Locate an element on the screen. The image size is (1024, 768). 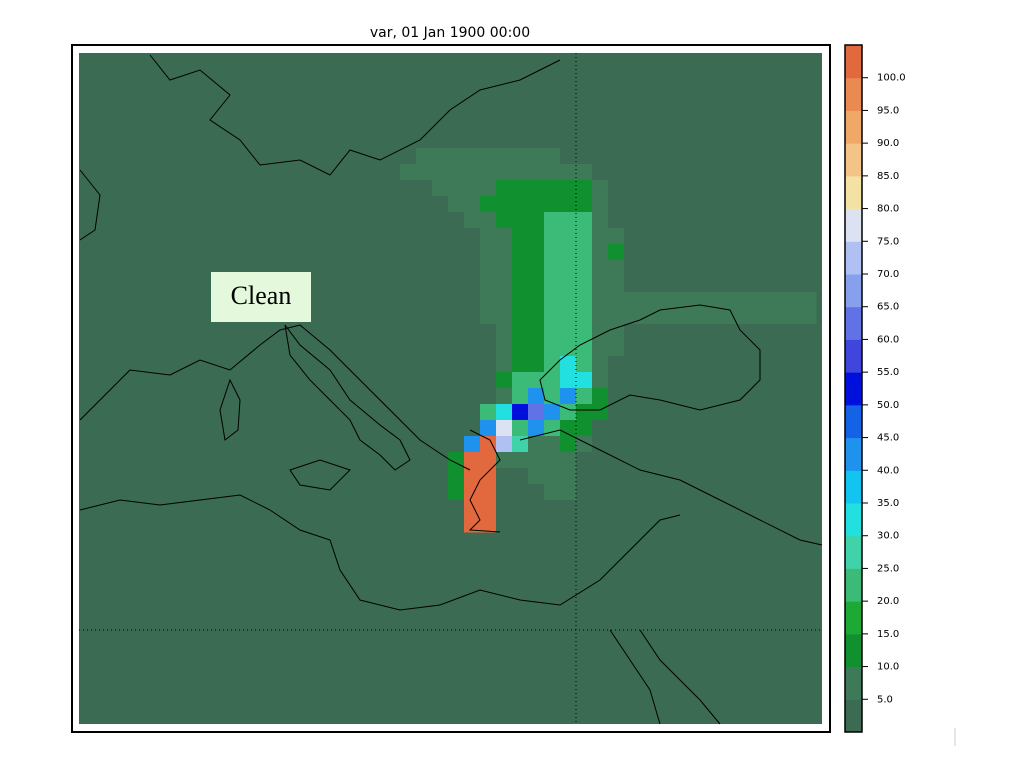
colorbar-label: 75.0 is located at coordinates (888, 241).